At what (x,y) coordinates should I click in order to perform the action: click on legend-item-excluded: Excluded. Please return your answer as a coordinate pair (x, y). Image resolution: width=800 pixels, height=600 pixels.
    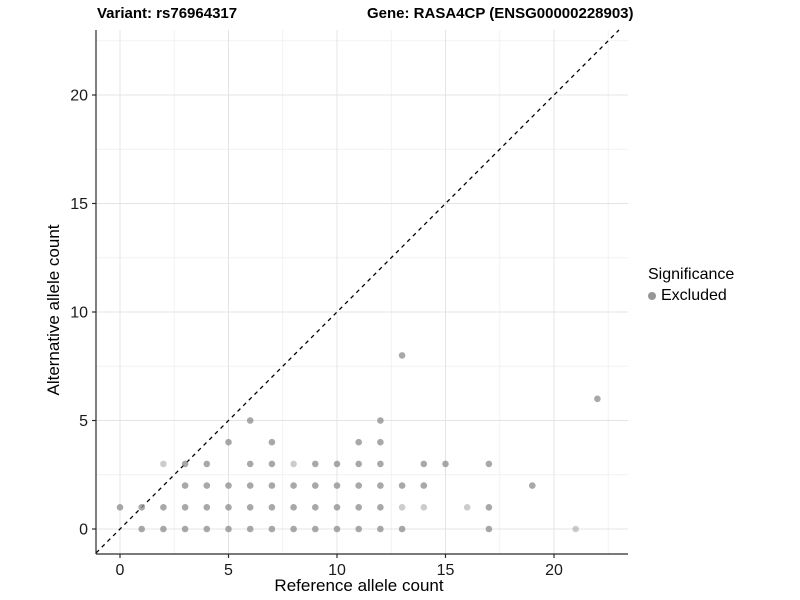
    Looking at the image, I should click on (691, 296).